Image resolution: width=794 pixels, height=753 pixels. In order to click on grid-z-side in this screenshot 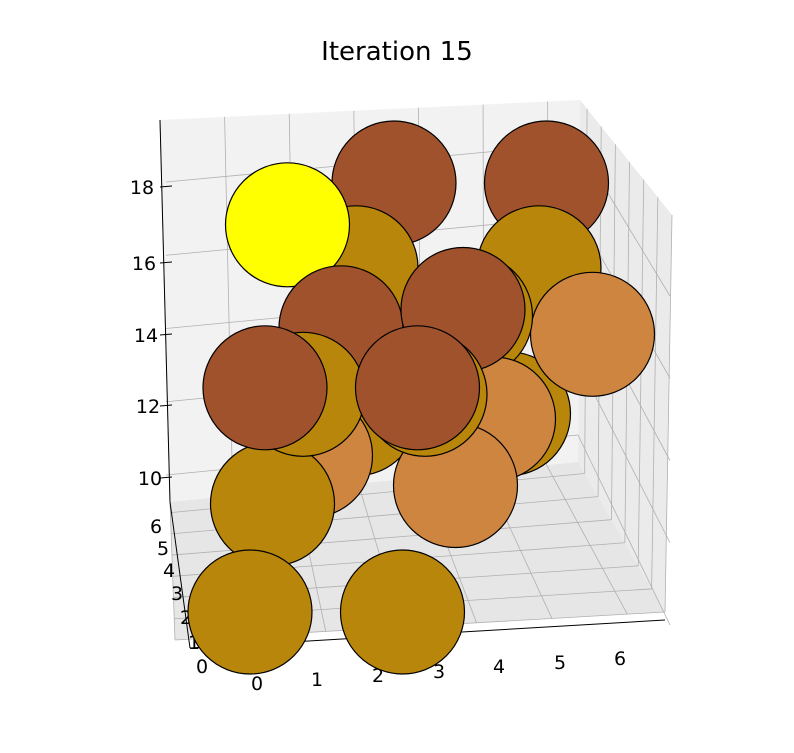, I will do `click(624, 530)`.